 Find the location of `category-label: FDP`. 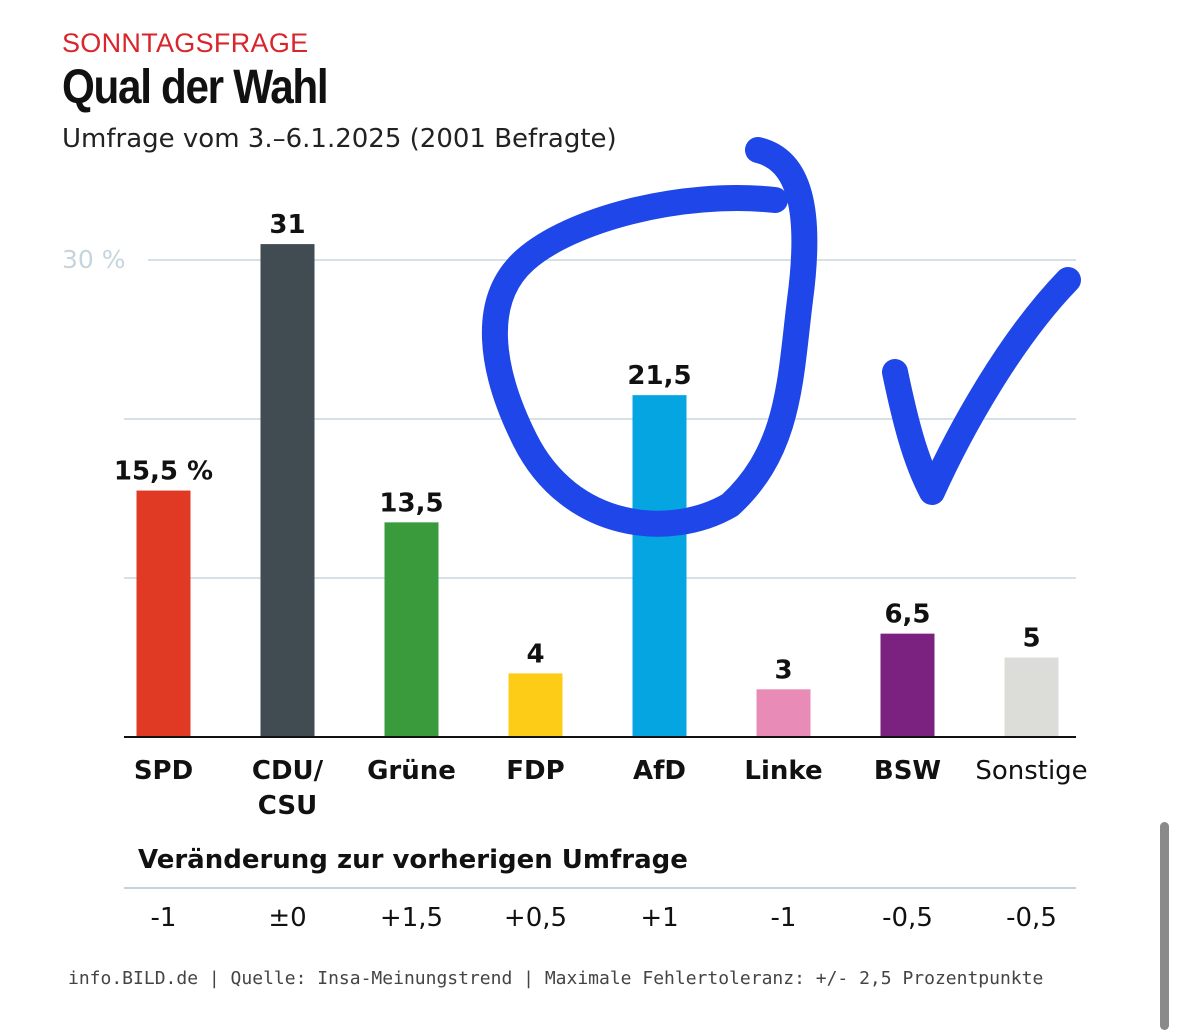

category-label: FDP is located at coordinates (535, 771).